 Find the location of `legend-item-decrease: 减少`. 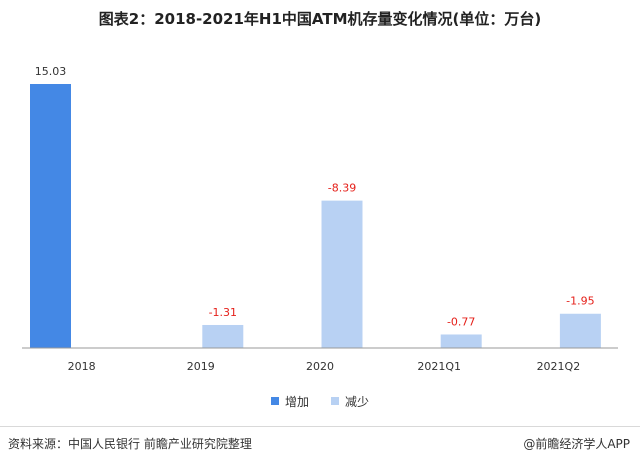

legend-item-decrease: 减少 is located at coordinates (350, 401).